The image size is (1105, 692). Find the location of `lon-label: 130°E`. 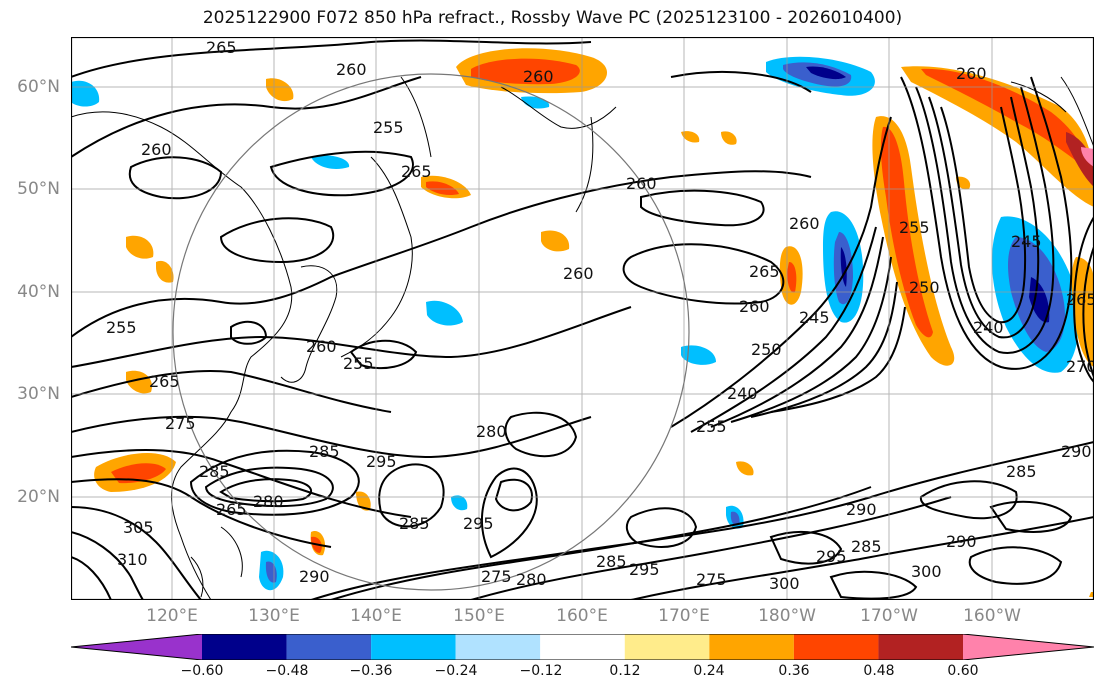

lon-label: 130°E is located at coordinates (274, 616).